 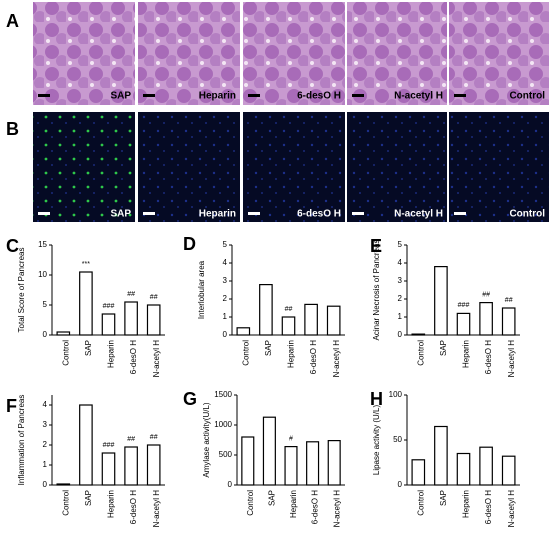 What do you see at coordinates (206, 439) in the screenshot?
I see `y-axis-label: Amylase activity(U/L)` at bounding box center [206, 439].